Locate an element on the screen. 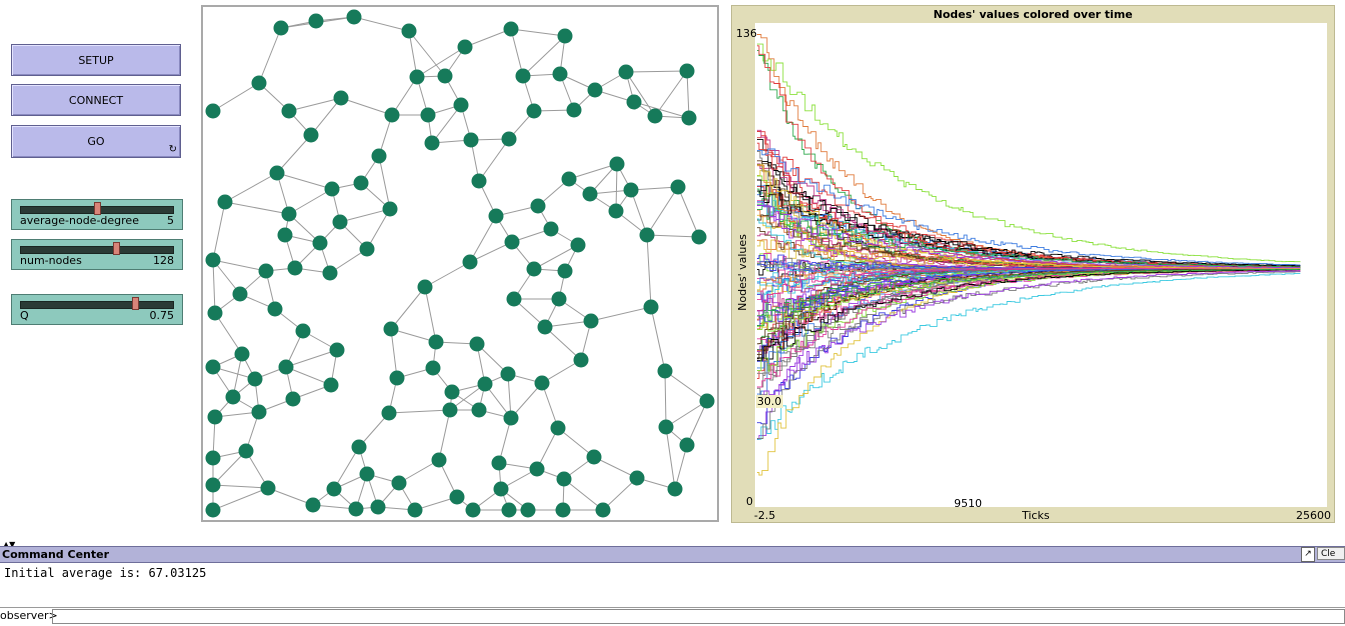  slider-q: Q 0.75 is located at coordinates (97, 309).